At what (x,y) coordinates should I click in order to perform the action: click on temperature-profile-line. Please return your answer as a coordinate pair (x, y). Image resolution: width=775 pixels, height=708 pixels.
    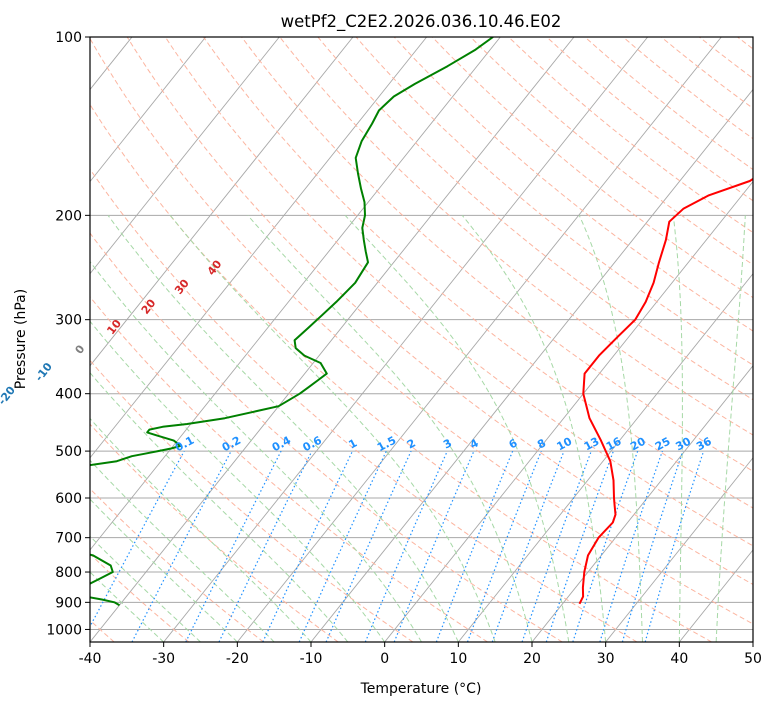
    Looking at the image, I should click on (665, 391).